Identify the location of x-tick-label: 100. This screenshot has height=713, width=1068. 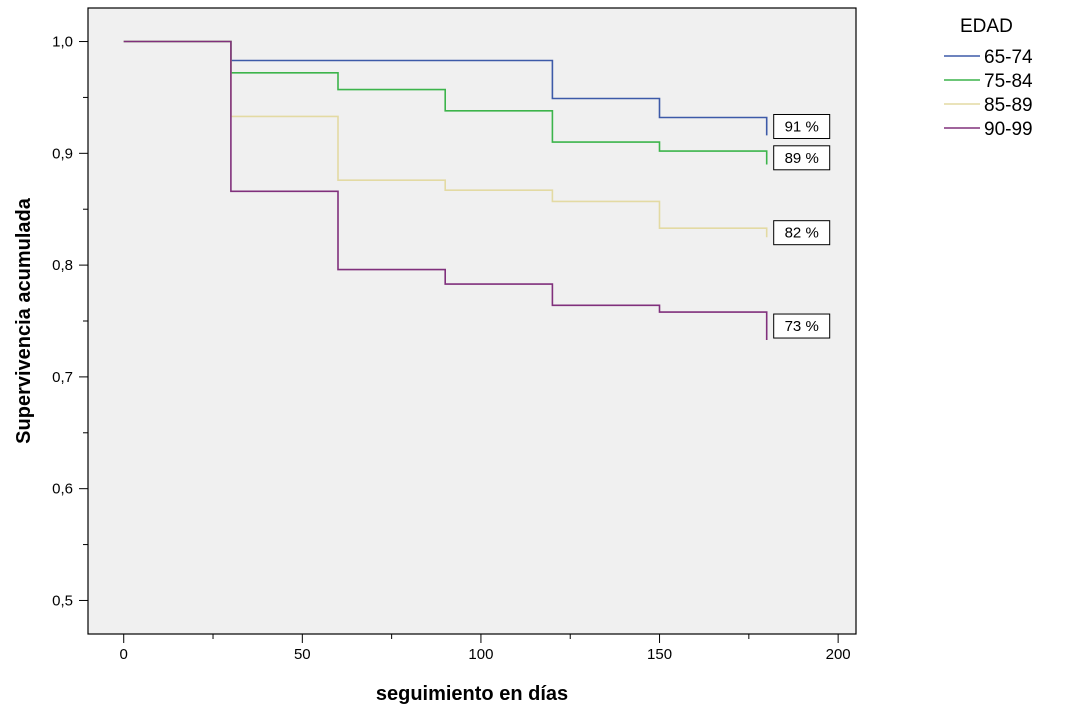
(480, 654).